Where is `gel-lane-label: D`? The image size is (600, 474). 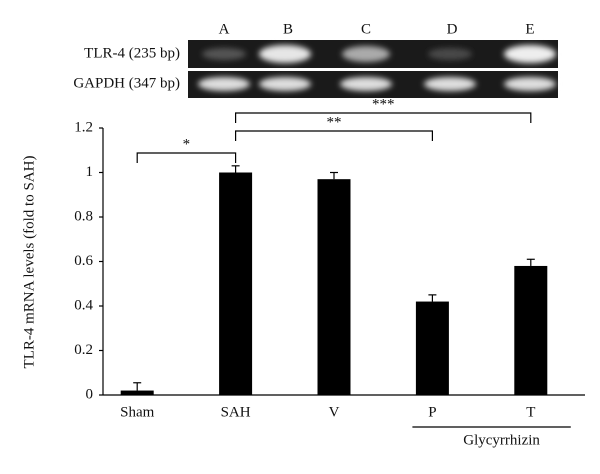 gel-lane-label: D is located at coordinates (452, 29).